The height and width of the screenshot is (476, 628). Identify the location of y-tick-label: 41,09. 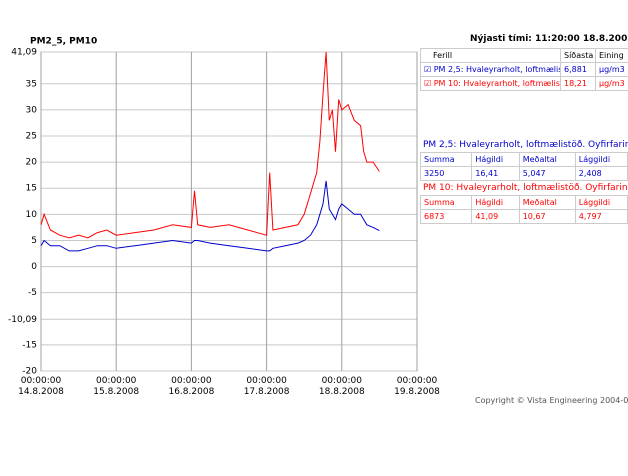
(24, 53).